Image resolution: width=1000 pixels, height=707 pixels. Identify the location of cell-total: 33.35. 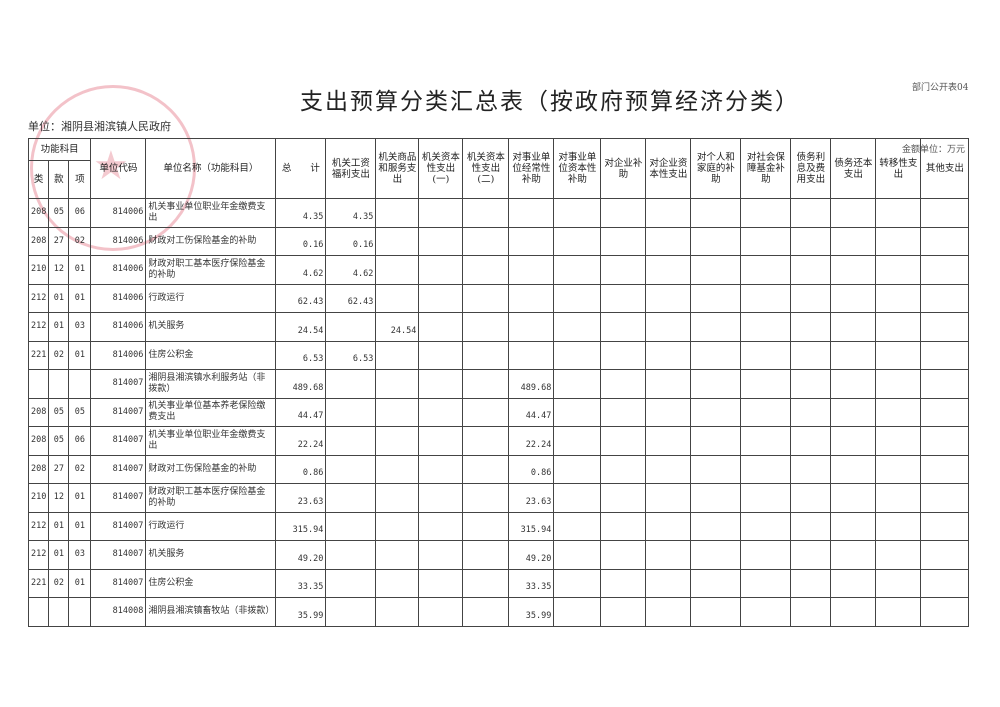
(301, 583).